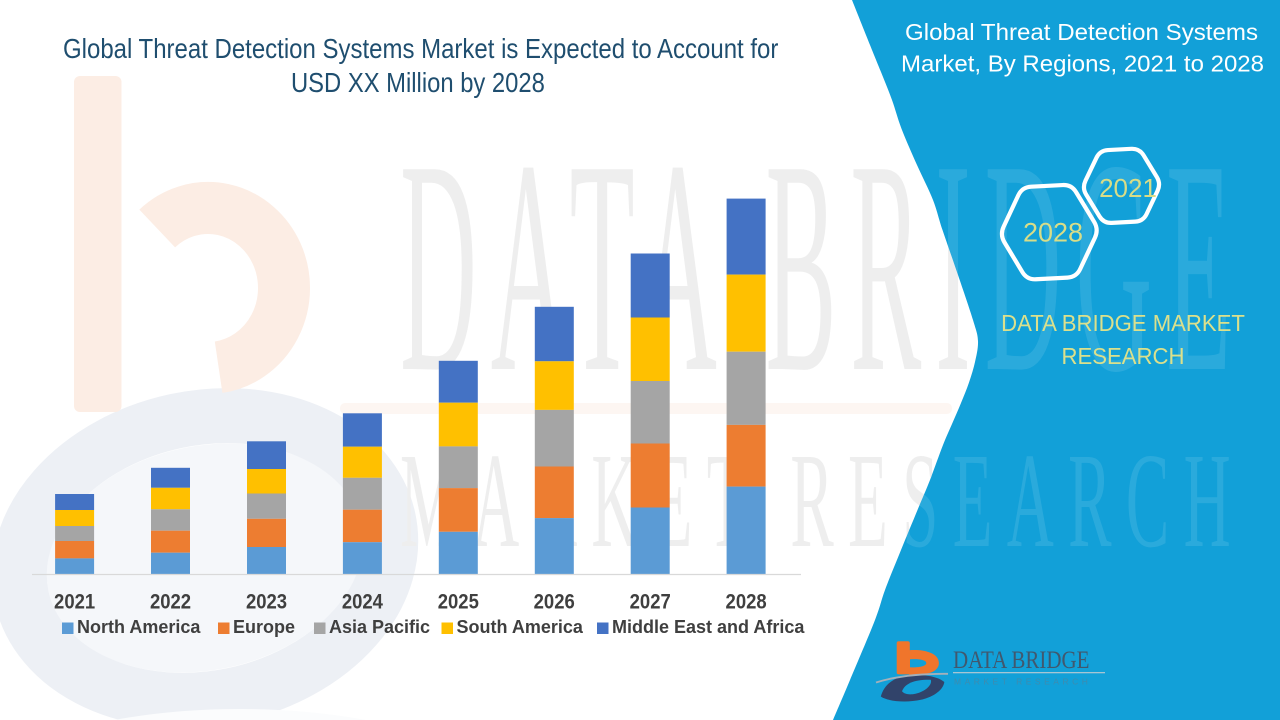  Describe the element at coordinates (520, 627) in the screenshot. I see `svg-text: South America` at that location.